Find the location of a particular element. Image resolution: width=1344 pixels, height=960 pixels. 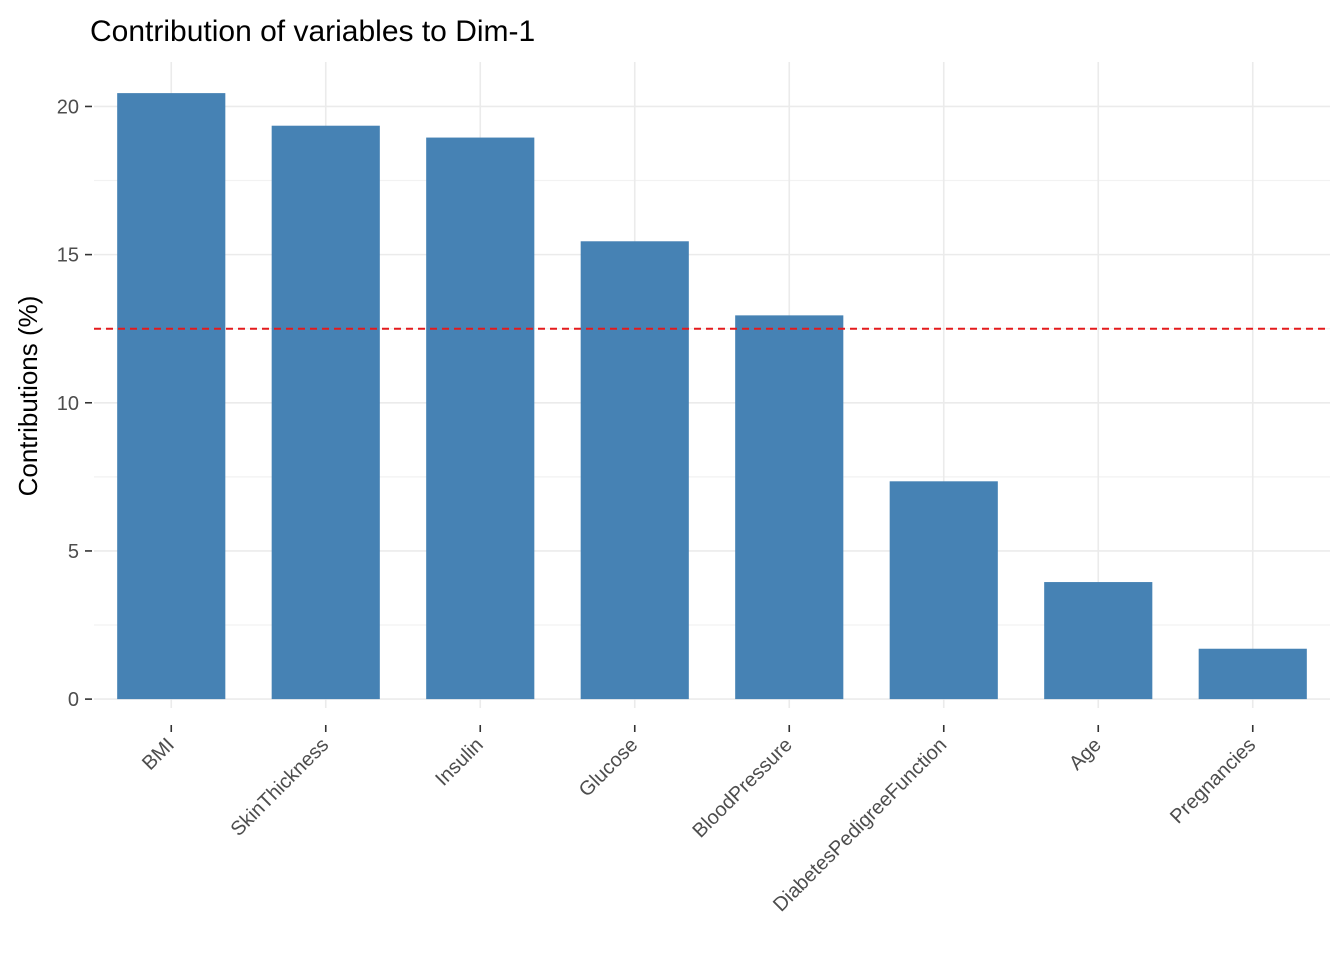

y-tick-label: 20 is located at coordinates (68, 107).